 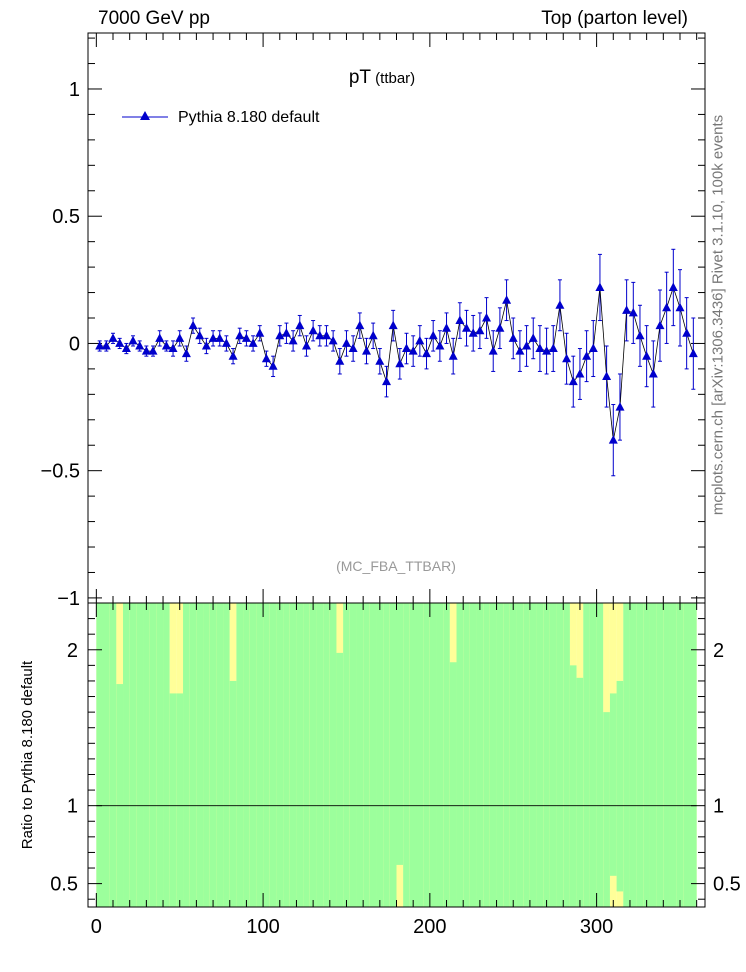 What do you see at coordinates (382, 77) in the screenshot?
I see `chart-title: pT (ttbar)` at bounding box center [382, 77].